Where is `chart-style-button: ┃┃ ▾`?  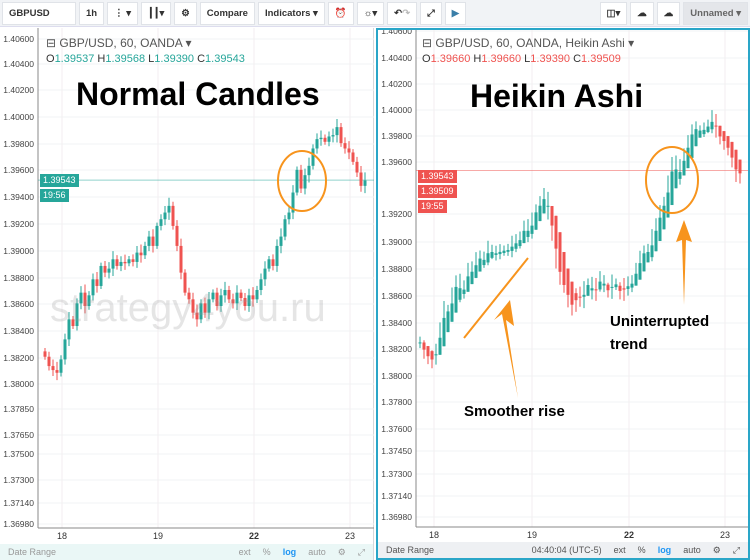
chart-style-button: ┃┃ ▾ is located at coordinates (156, 13).